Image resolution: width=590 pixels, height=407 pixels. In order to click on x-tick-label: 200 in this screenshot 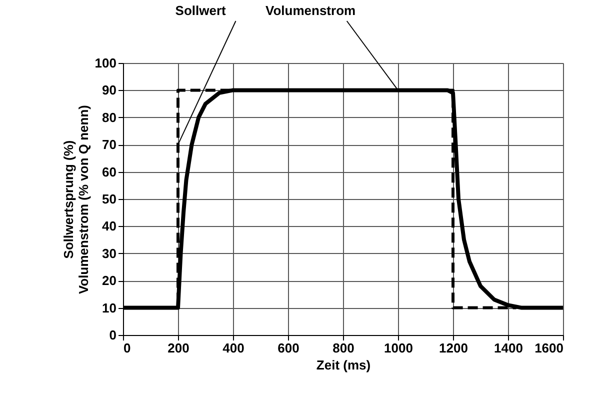, I will do `click(179, 348)`.